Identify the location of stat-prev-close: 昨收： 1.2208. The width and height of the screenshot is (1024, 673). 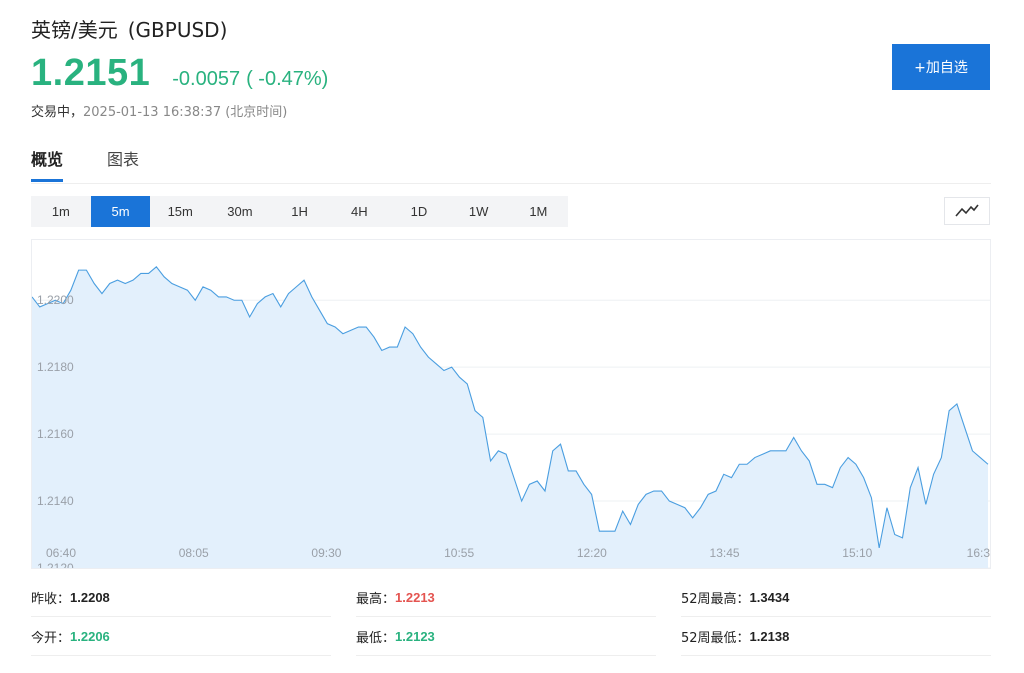
(181, 597).